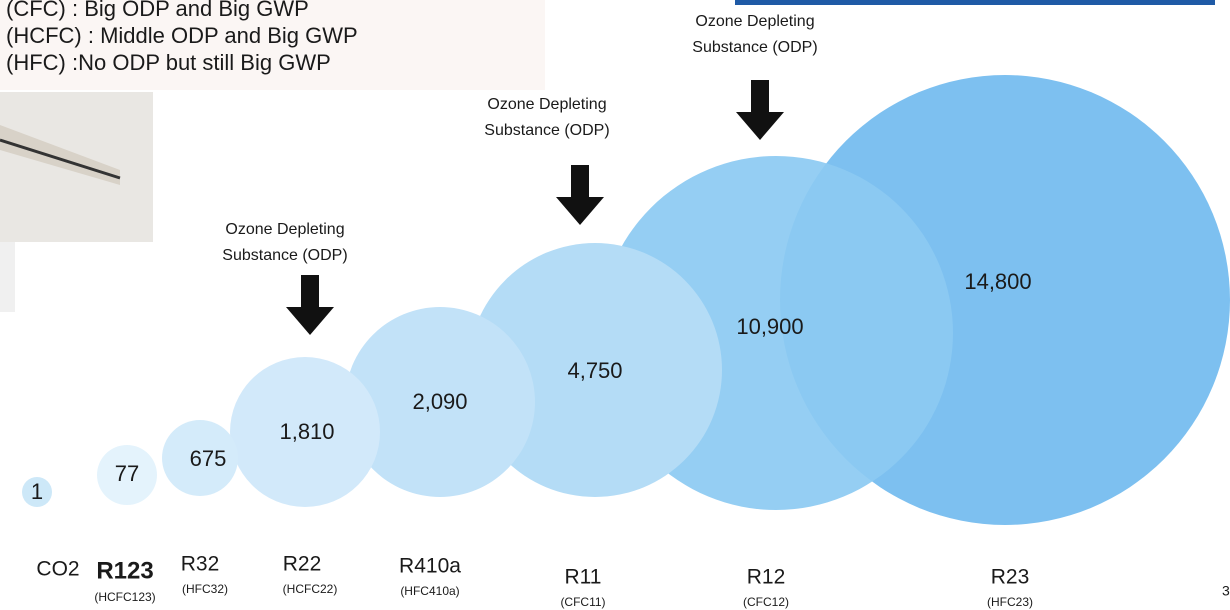 This screenshot has width=1230, height=610. I want to click on bubble-value: 1,810, so click(306, 431).